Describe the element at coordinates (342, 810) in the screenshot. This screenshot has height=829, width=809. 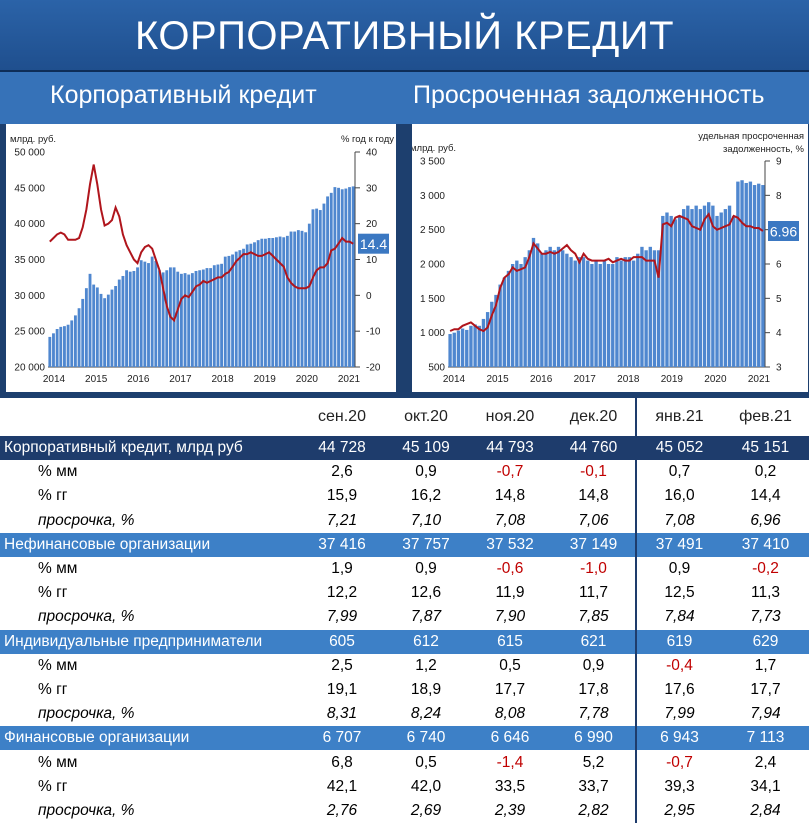
I see `table-cell: 2,76` at that location.